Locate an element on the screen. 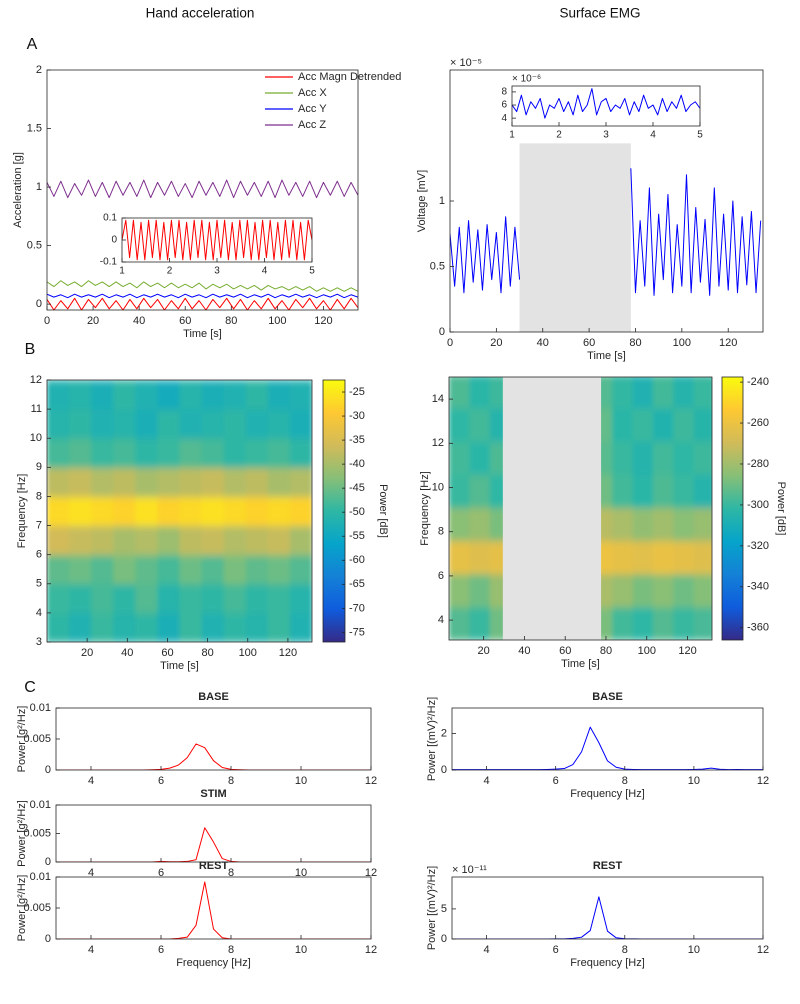 This screenshot has height=1004, width=800. colorbar is located at coordinates (334, 511).